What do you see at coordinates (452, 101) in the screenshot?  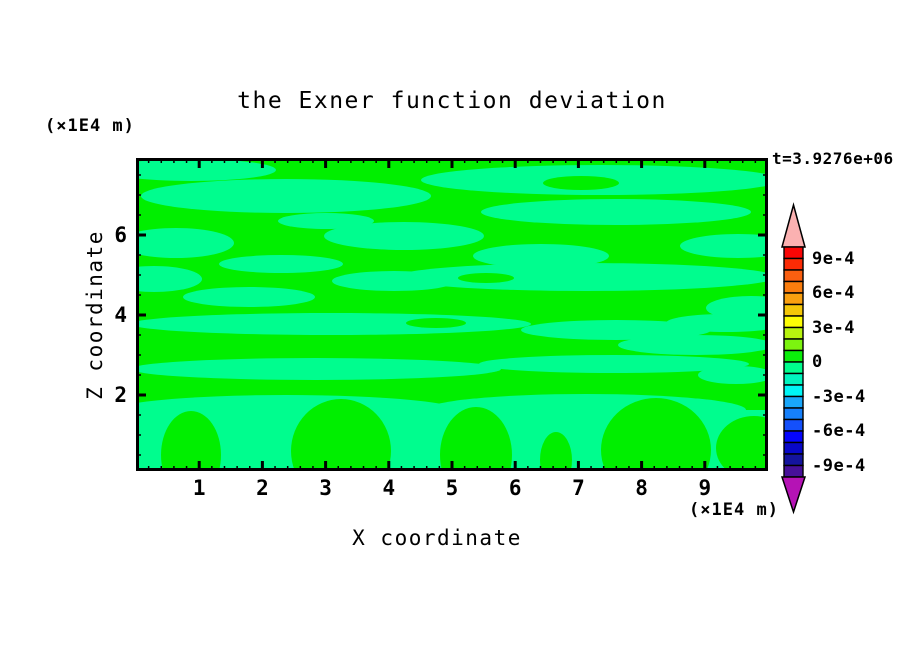 I see `plot-title: the Exner function deviation` at bounding box center [452, 101].